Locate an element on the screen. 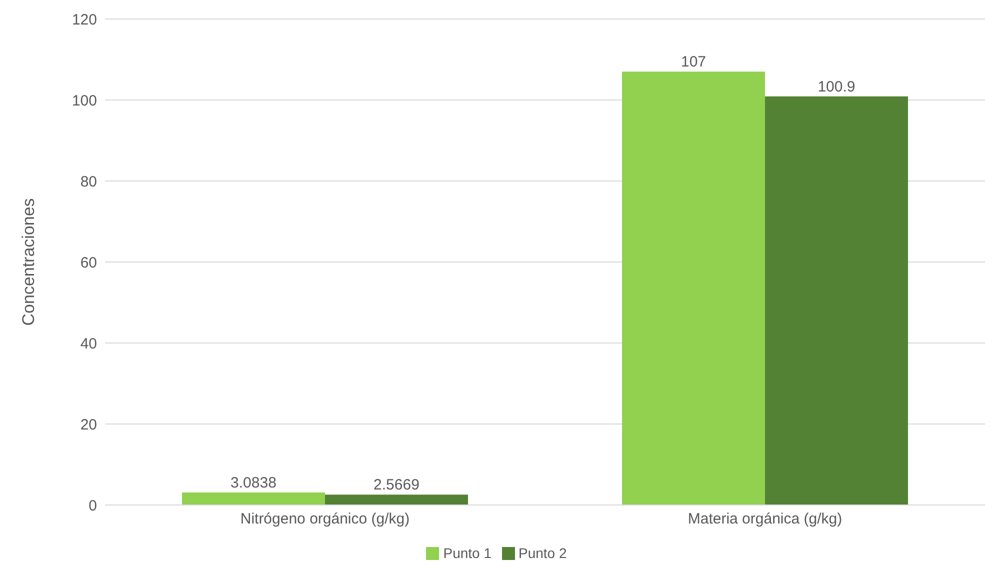  data-label: 100.9 is located at coordinates (837, 87).